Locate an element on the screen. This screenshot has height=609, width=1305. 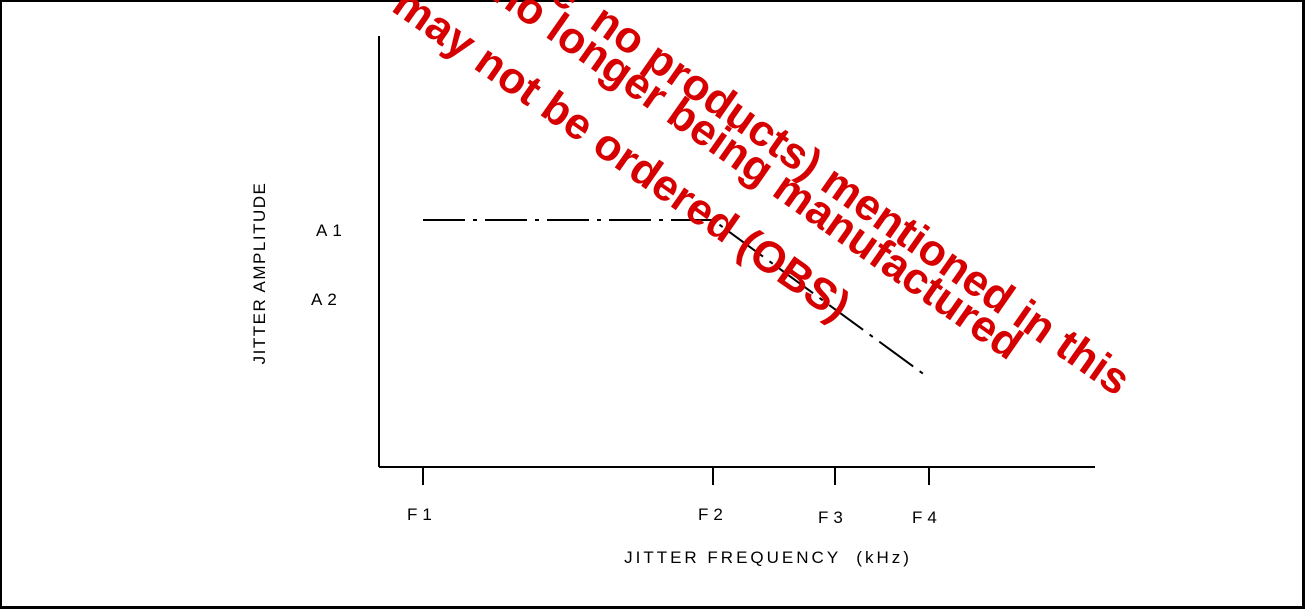
x-tick-label-f1: F1 is located at coordinates (422, 514).